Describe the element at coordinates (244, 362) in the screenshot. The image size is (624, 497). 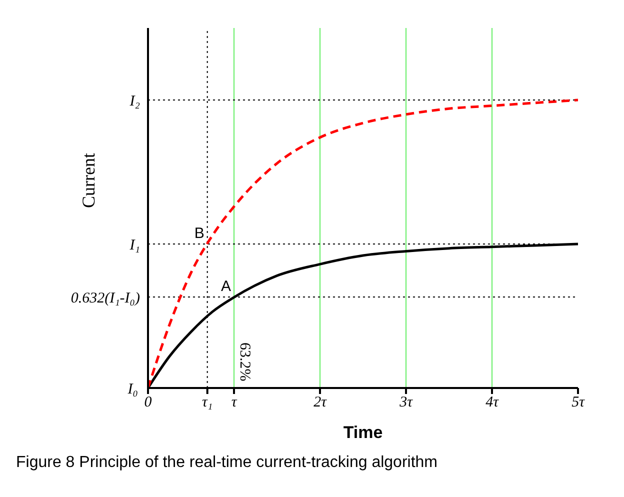
I see `annotation: 63.2%` at that location.